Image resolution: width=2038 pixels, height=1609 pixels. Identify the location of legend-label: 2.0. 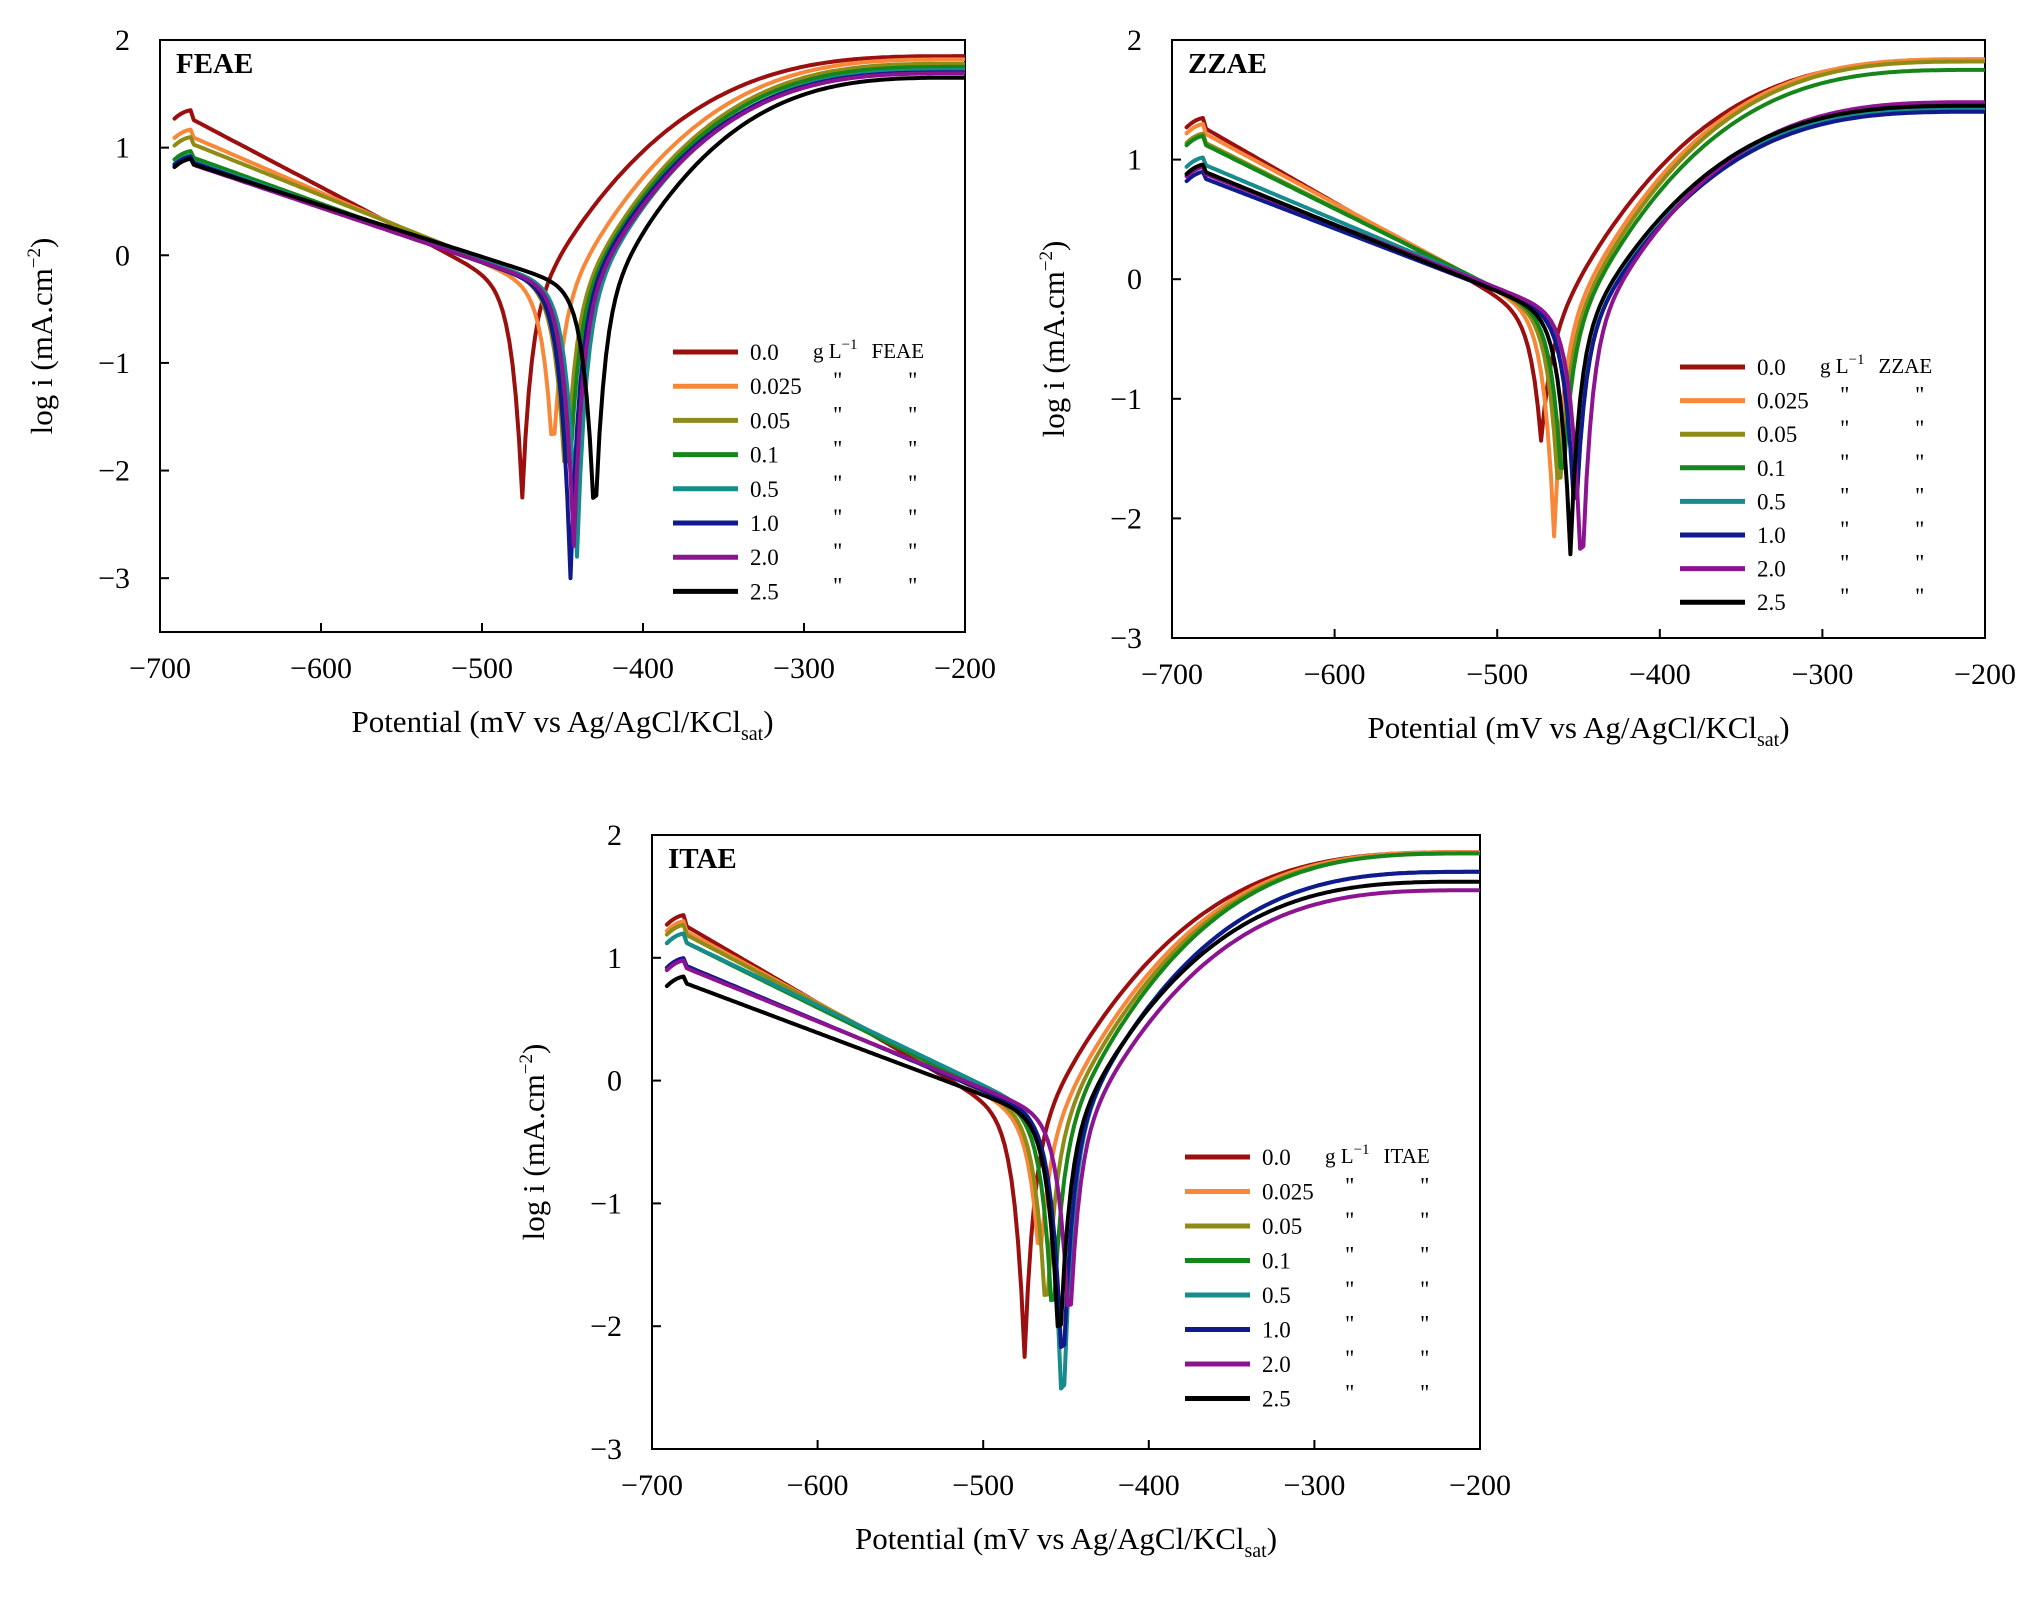
(764, 557).